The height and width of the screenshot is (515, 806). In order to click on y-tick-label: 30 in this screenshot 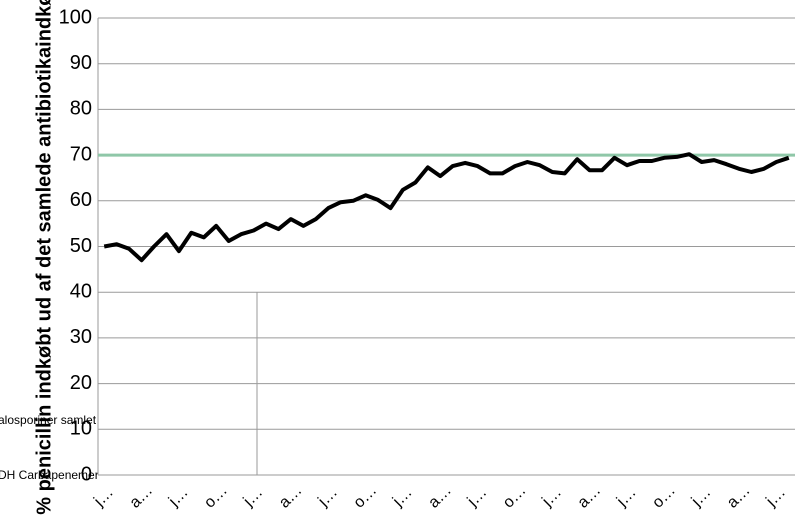, I will do `click(81, 337)`.